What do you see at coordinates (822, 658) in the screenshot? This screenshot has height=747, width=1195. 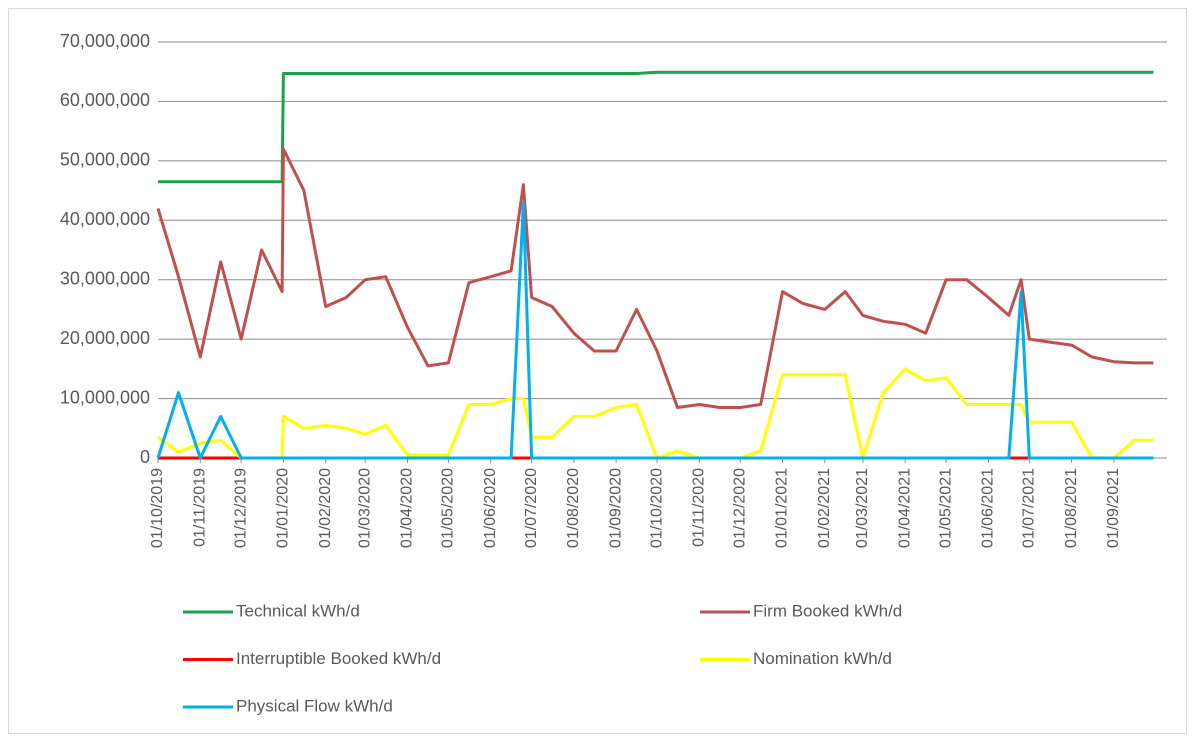 I see `legend-label: Nomination kWh/d` at bounding box center [822, 658].